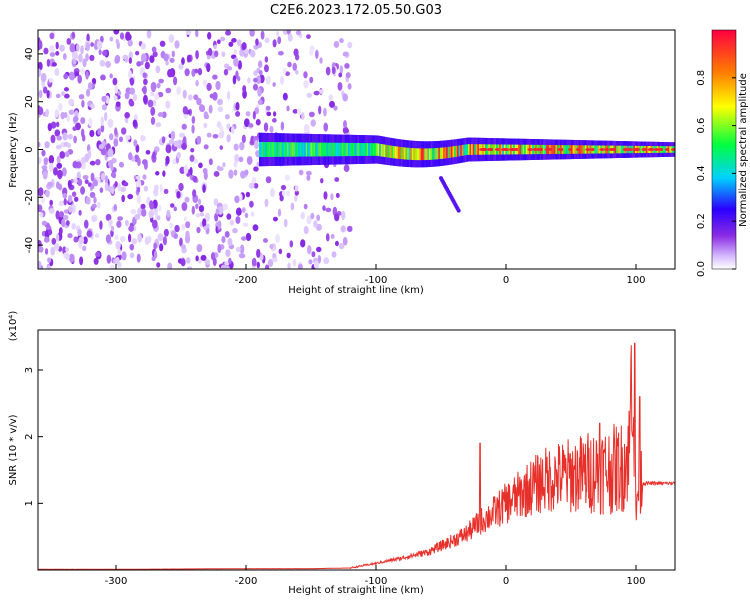 The image size is (750, 600). Describe the element at coordinates (356, 290) in the screenshot. I see `spectrogram-x-label: Height of straight line (km)` at that location.